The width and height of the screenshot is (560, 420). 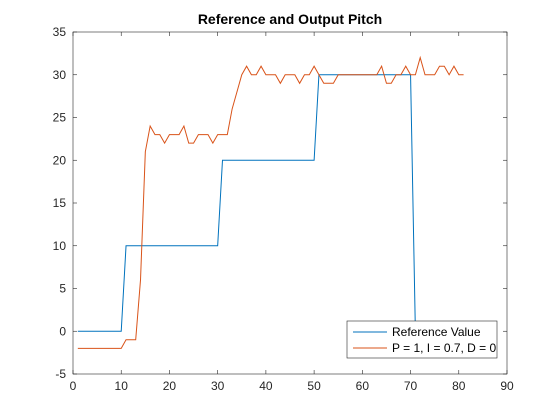 What do you see at coordinates (60, 160) in the screenshot?
I see `y-tick-label-5: 20` at bounding box center [60, 160].